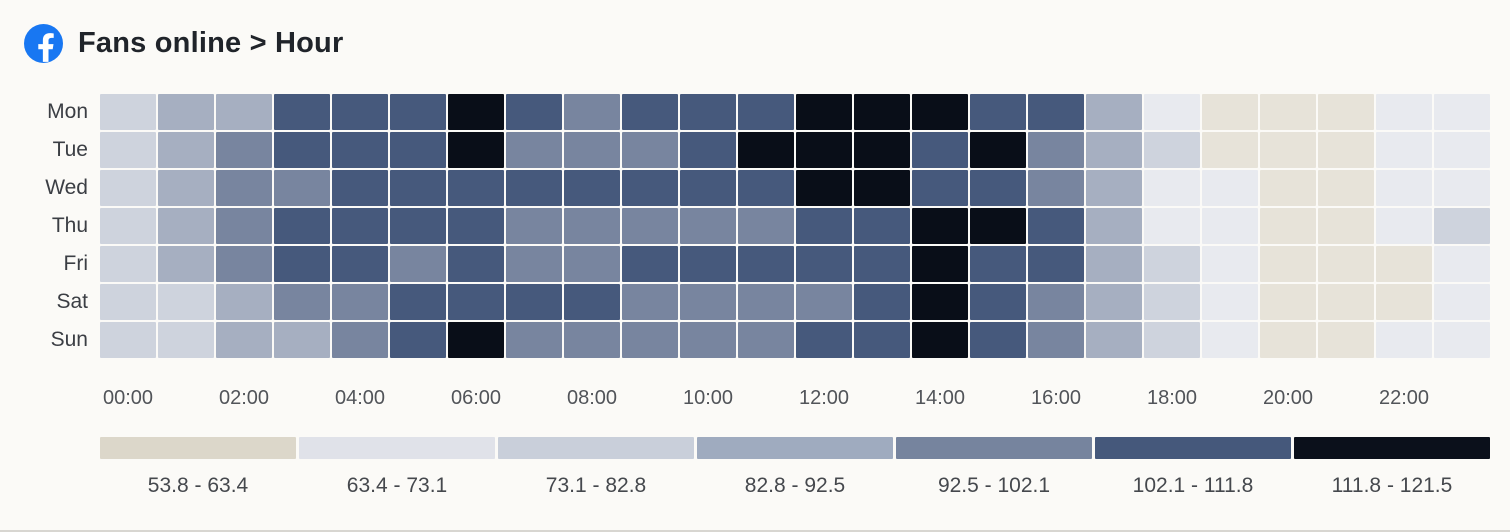  Describe the element at coordinates (1230, 150) in the screenshot. I see `heatmap-cell-tue-h19` at that location.